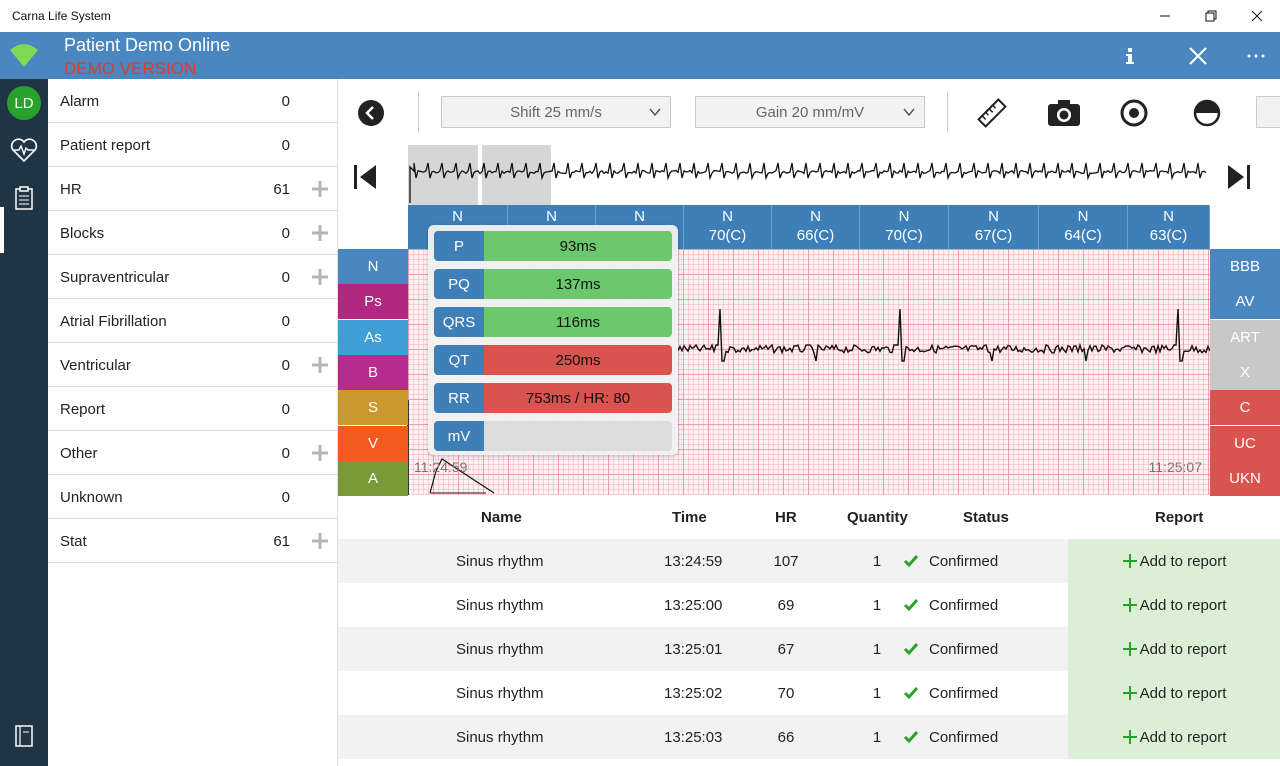 The height and width of the screenshot is (766, 1280). What do you see at coordinates (91, 497) in the screenshot?
I see `category-label: Unknown` at bounding box center [91, 497].